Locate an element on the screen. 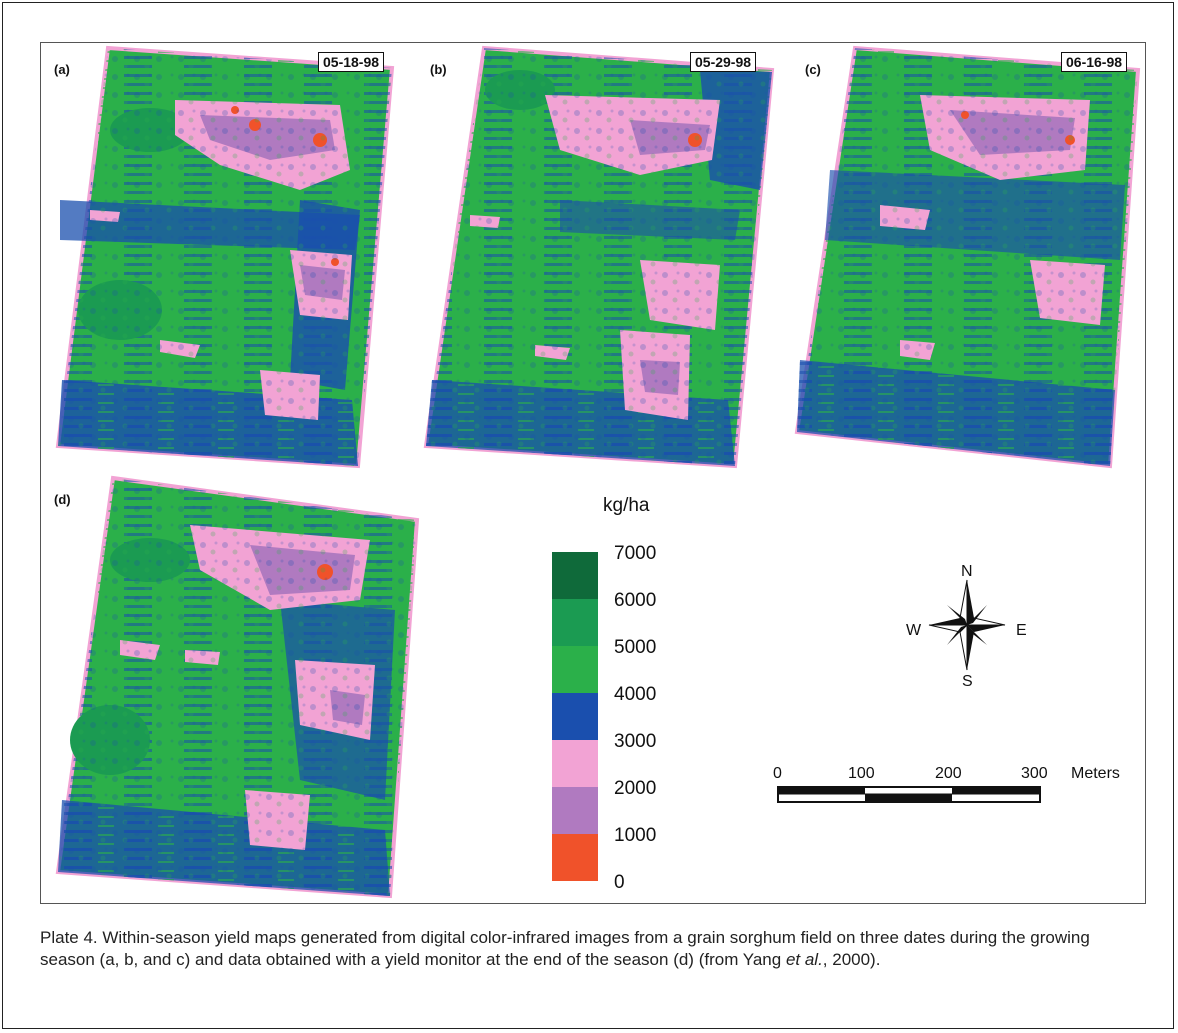 Image resolution: width=1178 pixels, height=1033 pixels. legend-tick-label: 7000 is located at coordinates (635, 553).